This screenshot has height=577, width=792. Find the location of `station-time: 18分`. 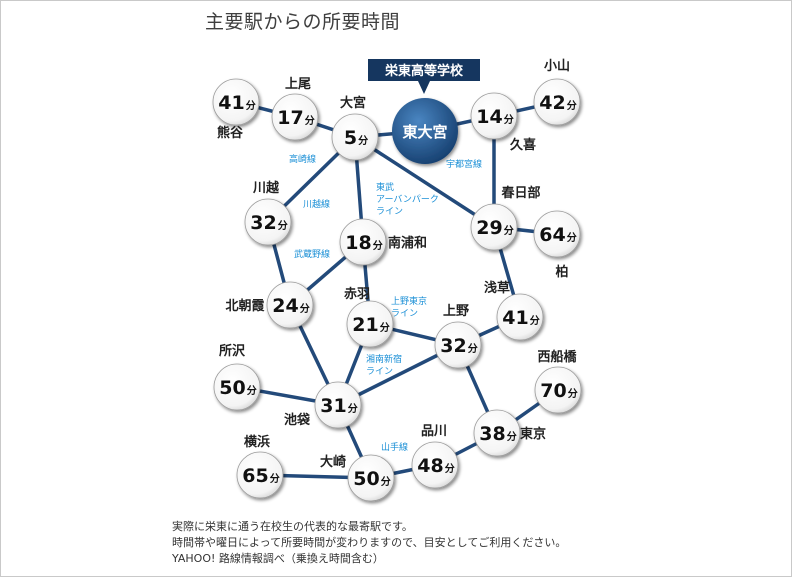

station-time: 18分 is located at coordinates (363, 243).